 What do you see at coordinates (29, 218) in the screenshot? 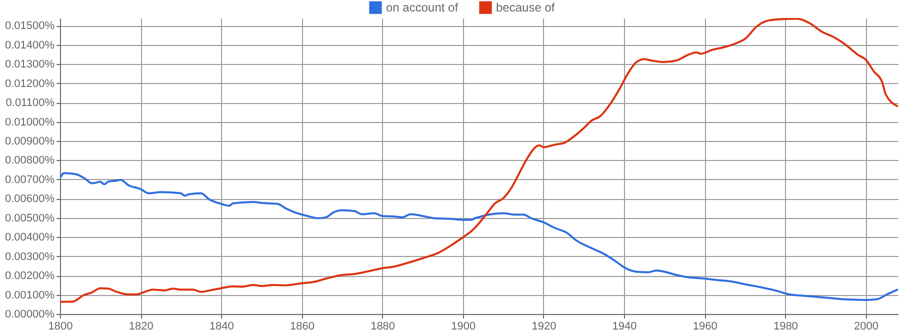
I see `y-tick-label: 0.00500%` at bounding box center [29, 218].